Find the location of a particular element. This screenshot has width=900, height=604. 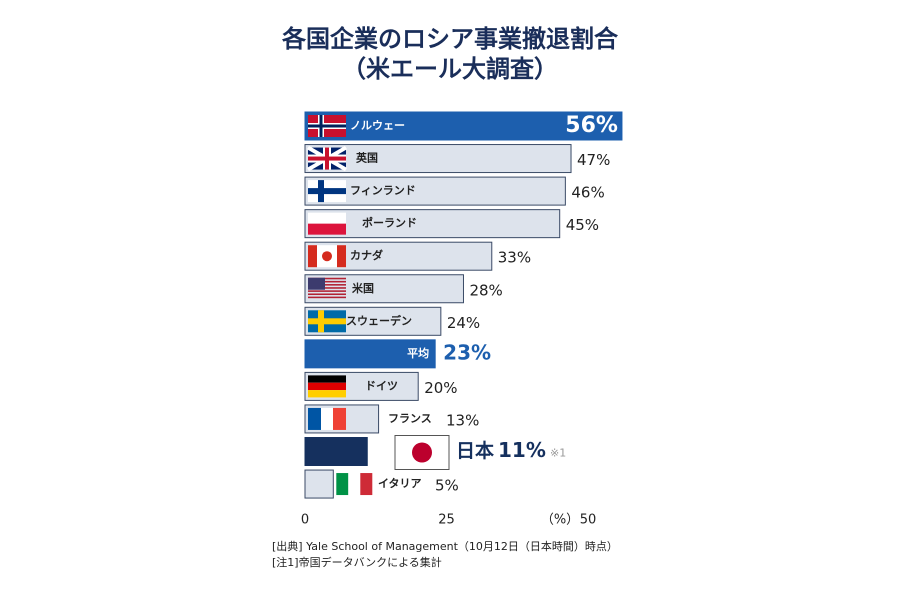

value-label: 45% is located at coordinates (582, 225).